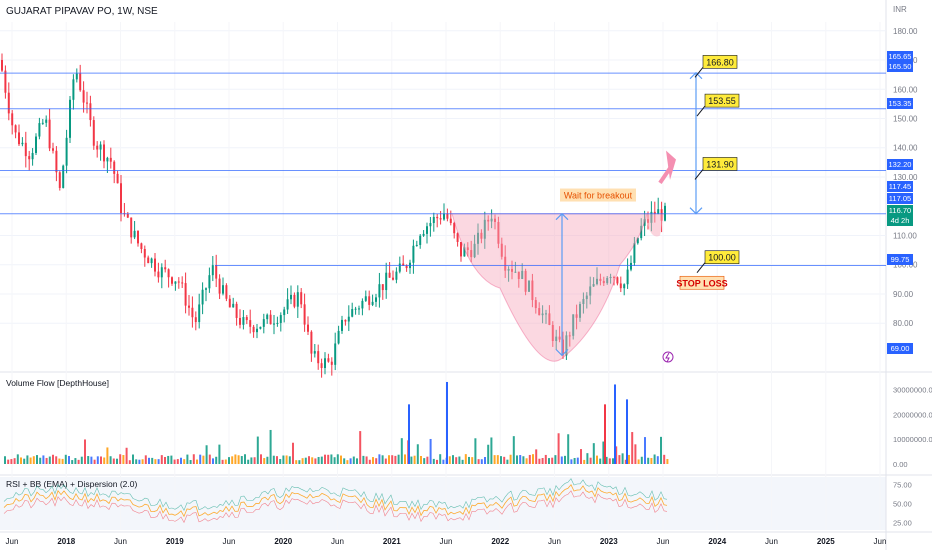  Describe the element at coordinates (771, 541) in the screenshot. I see `x-tick-label: Jun` at that location.